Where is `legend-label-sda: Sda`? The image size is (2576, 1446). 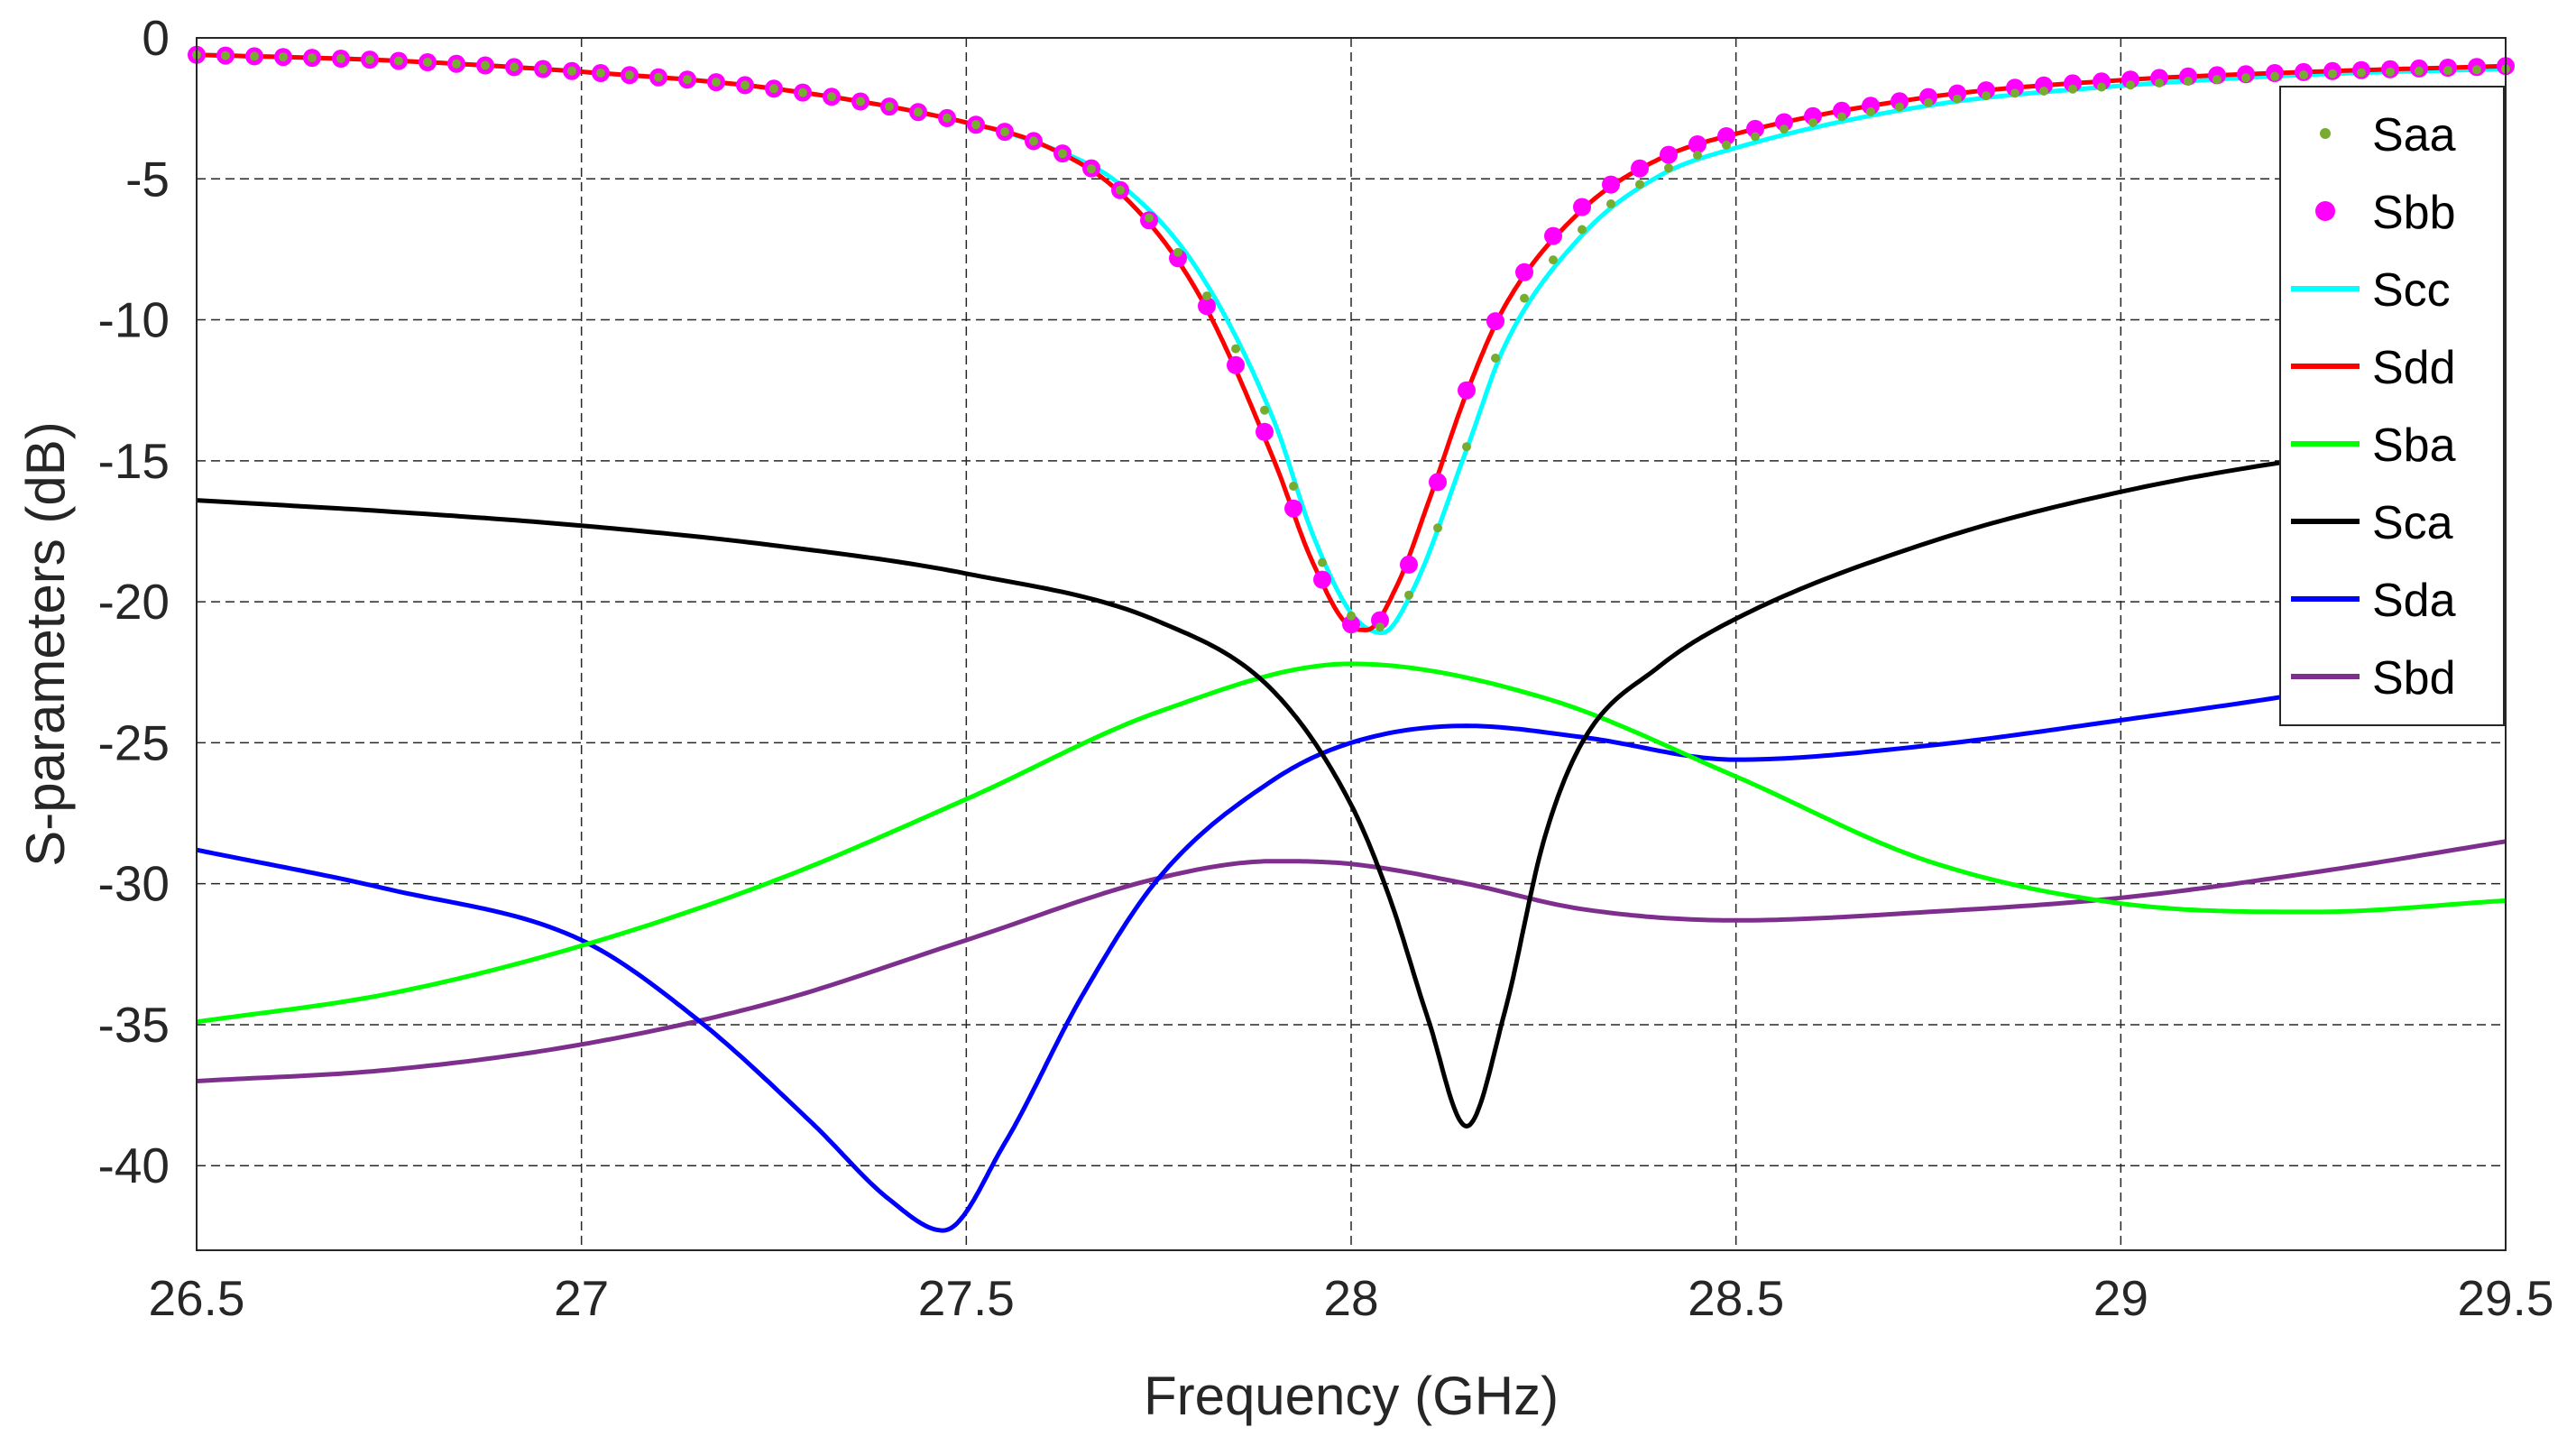 legend-label-sda: Sda is located at coordinates (2414, 601).